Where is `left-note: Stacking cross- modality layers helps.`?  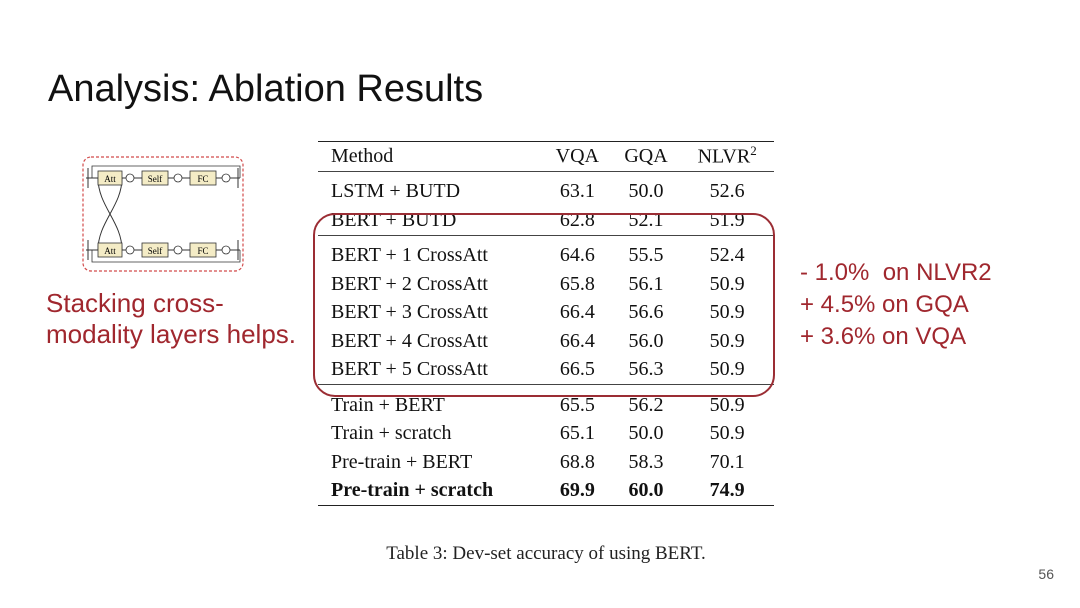 left-note: Stacking cross- modality layers helps. is located at coordinates (171, 319).